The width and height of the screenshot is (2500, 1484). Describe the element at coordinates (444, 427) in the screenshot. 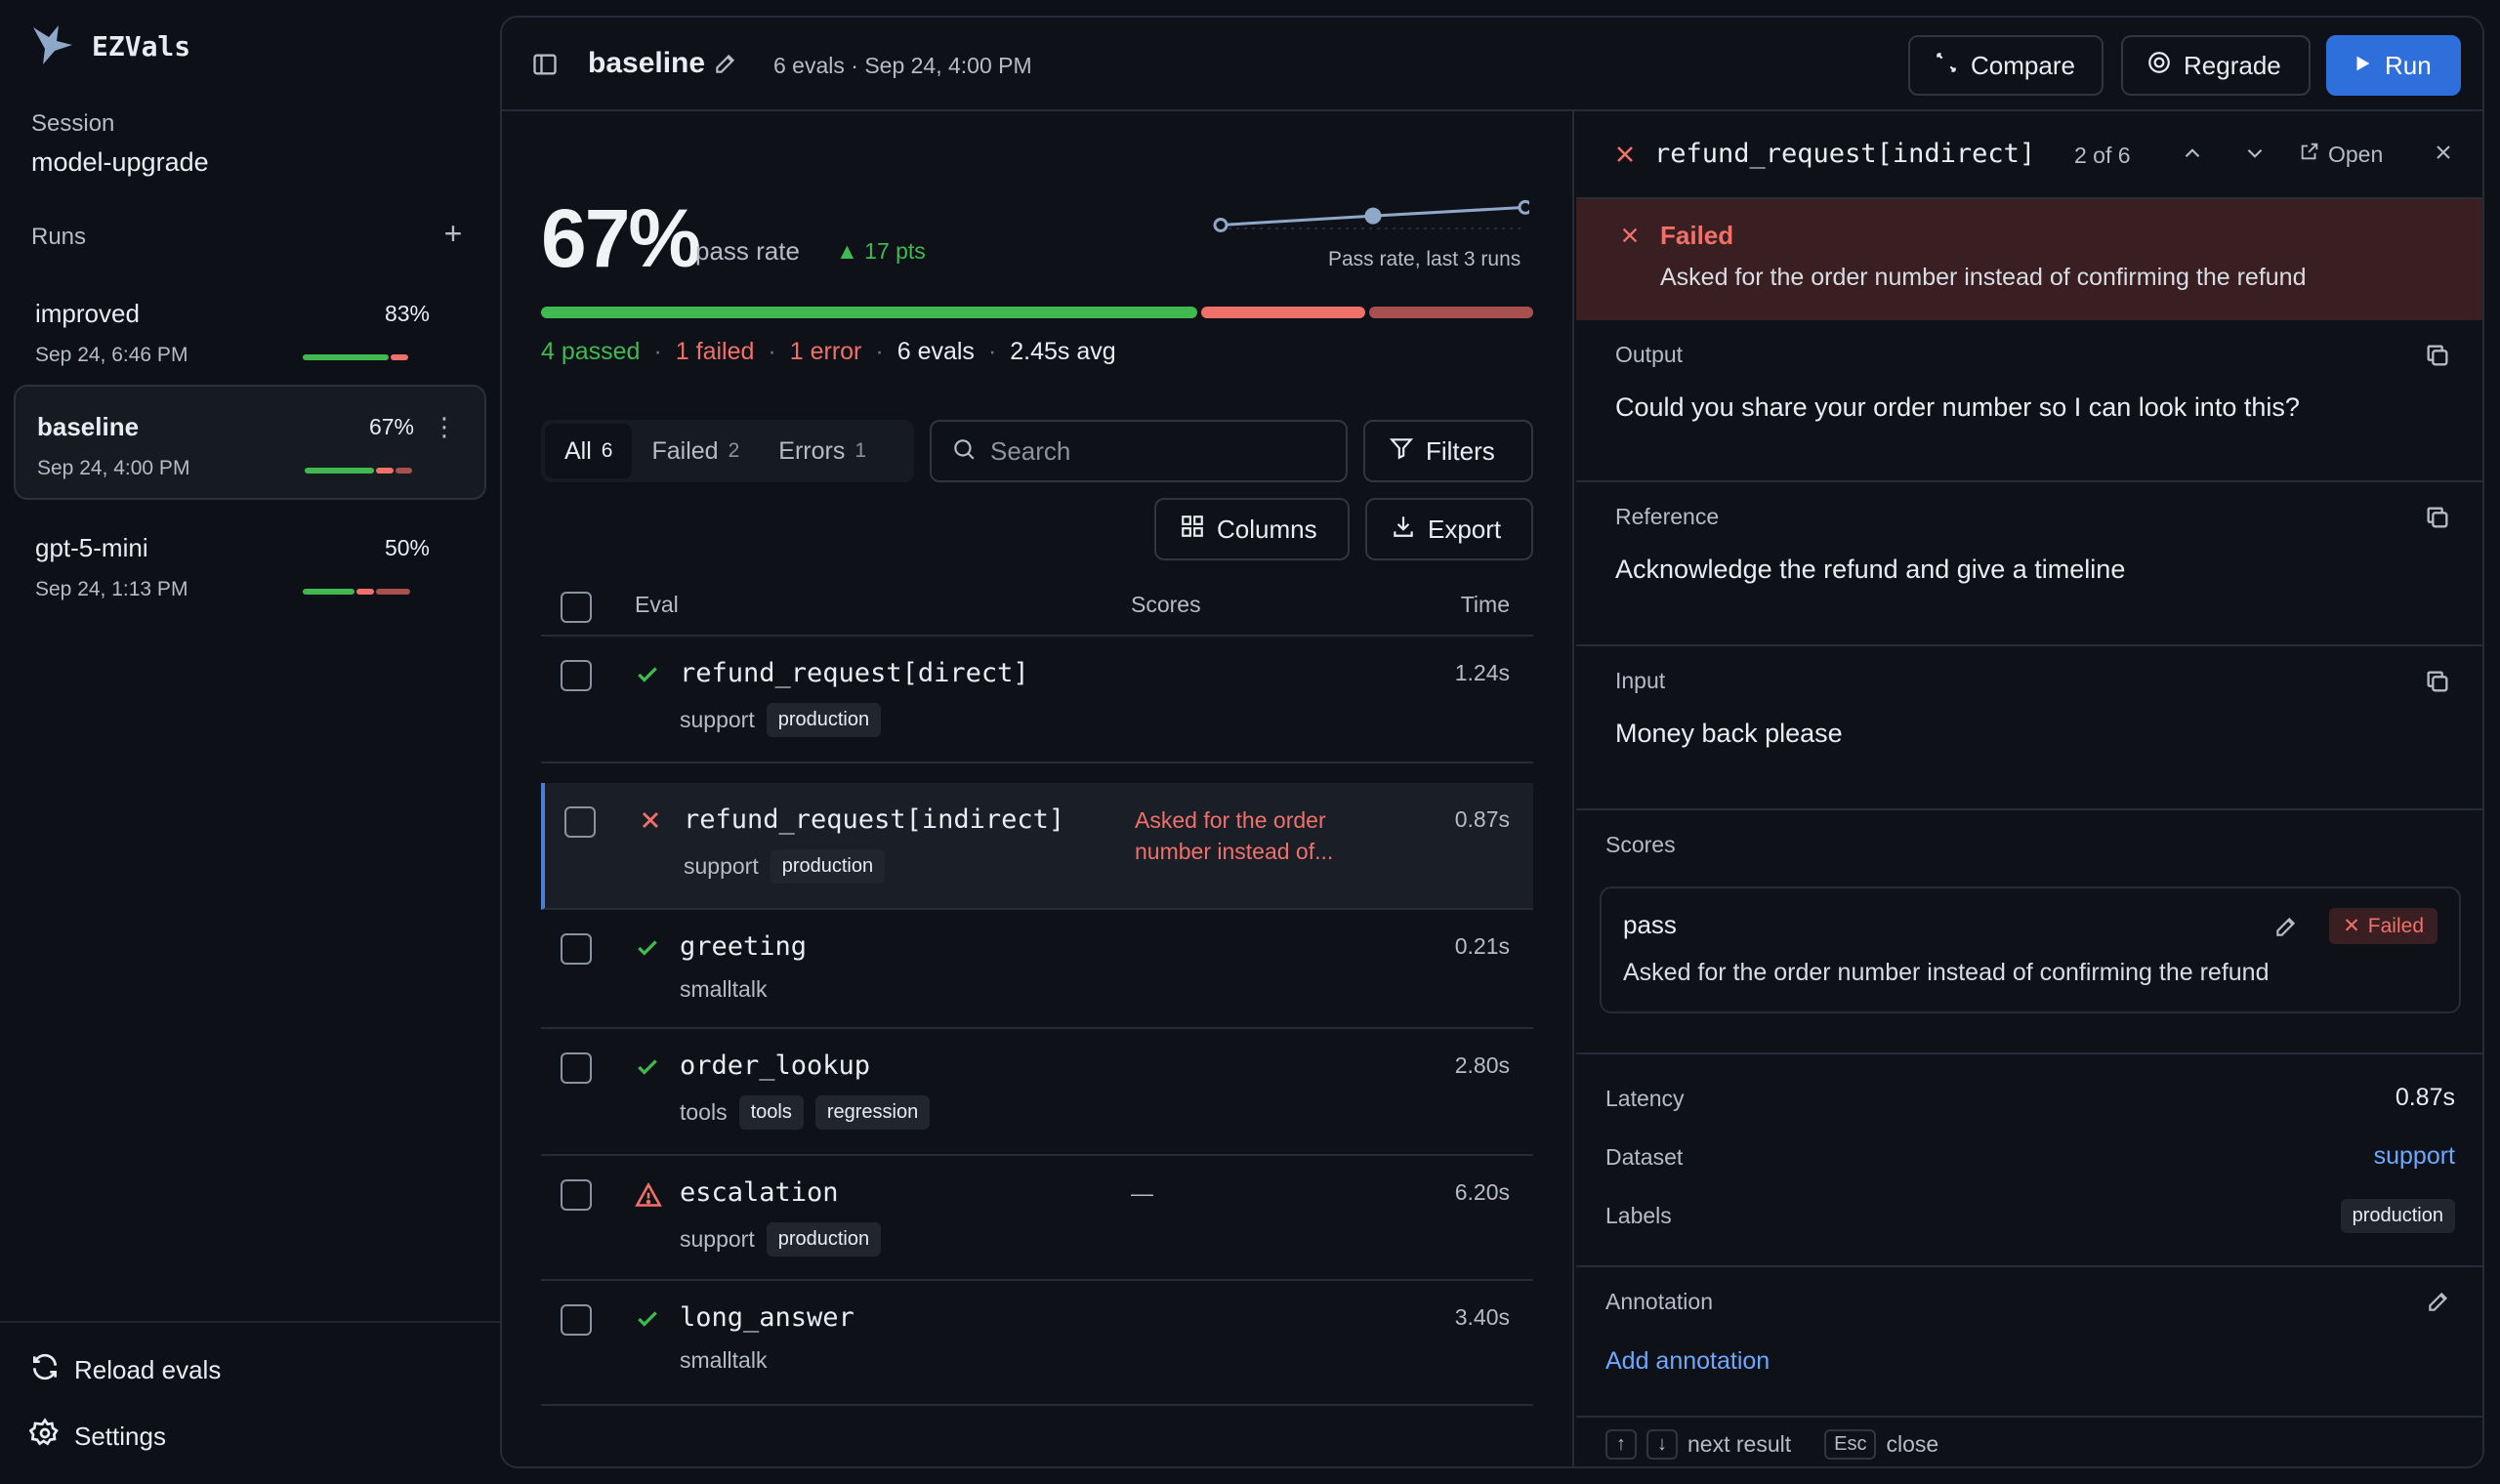

I see `more-options-icon: ⋮` at that location.